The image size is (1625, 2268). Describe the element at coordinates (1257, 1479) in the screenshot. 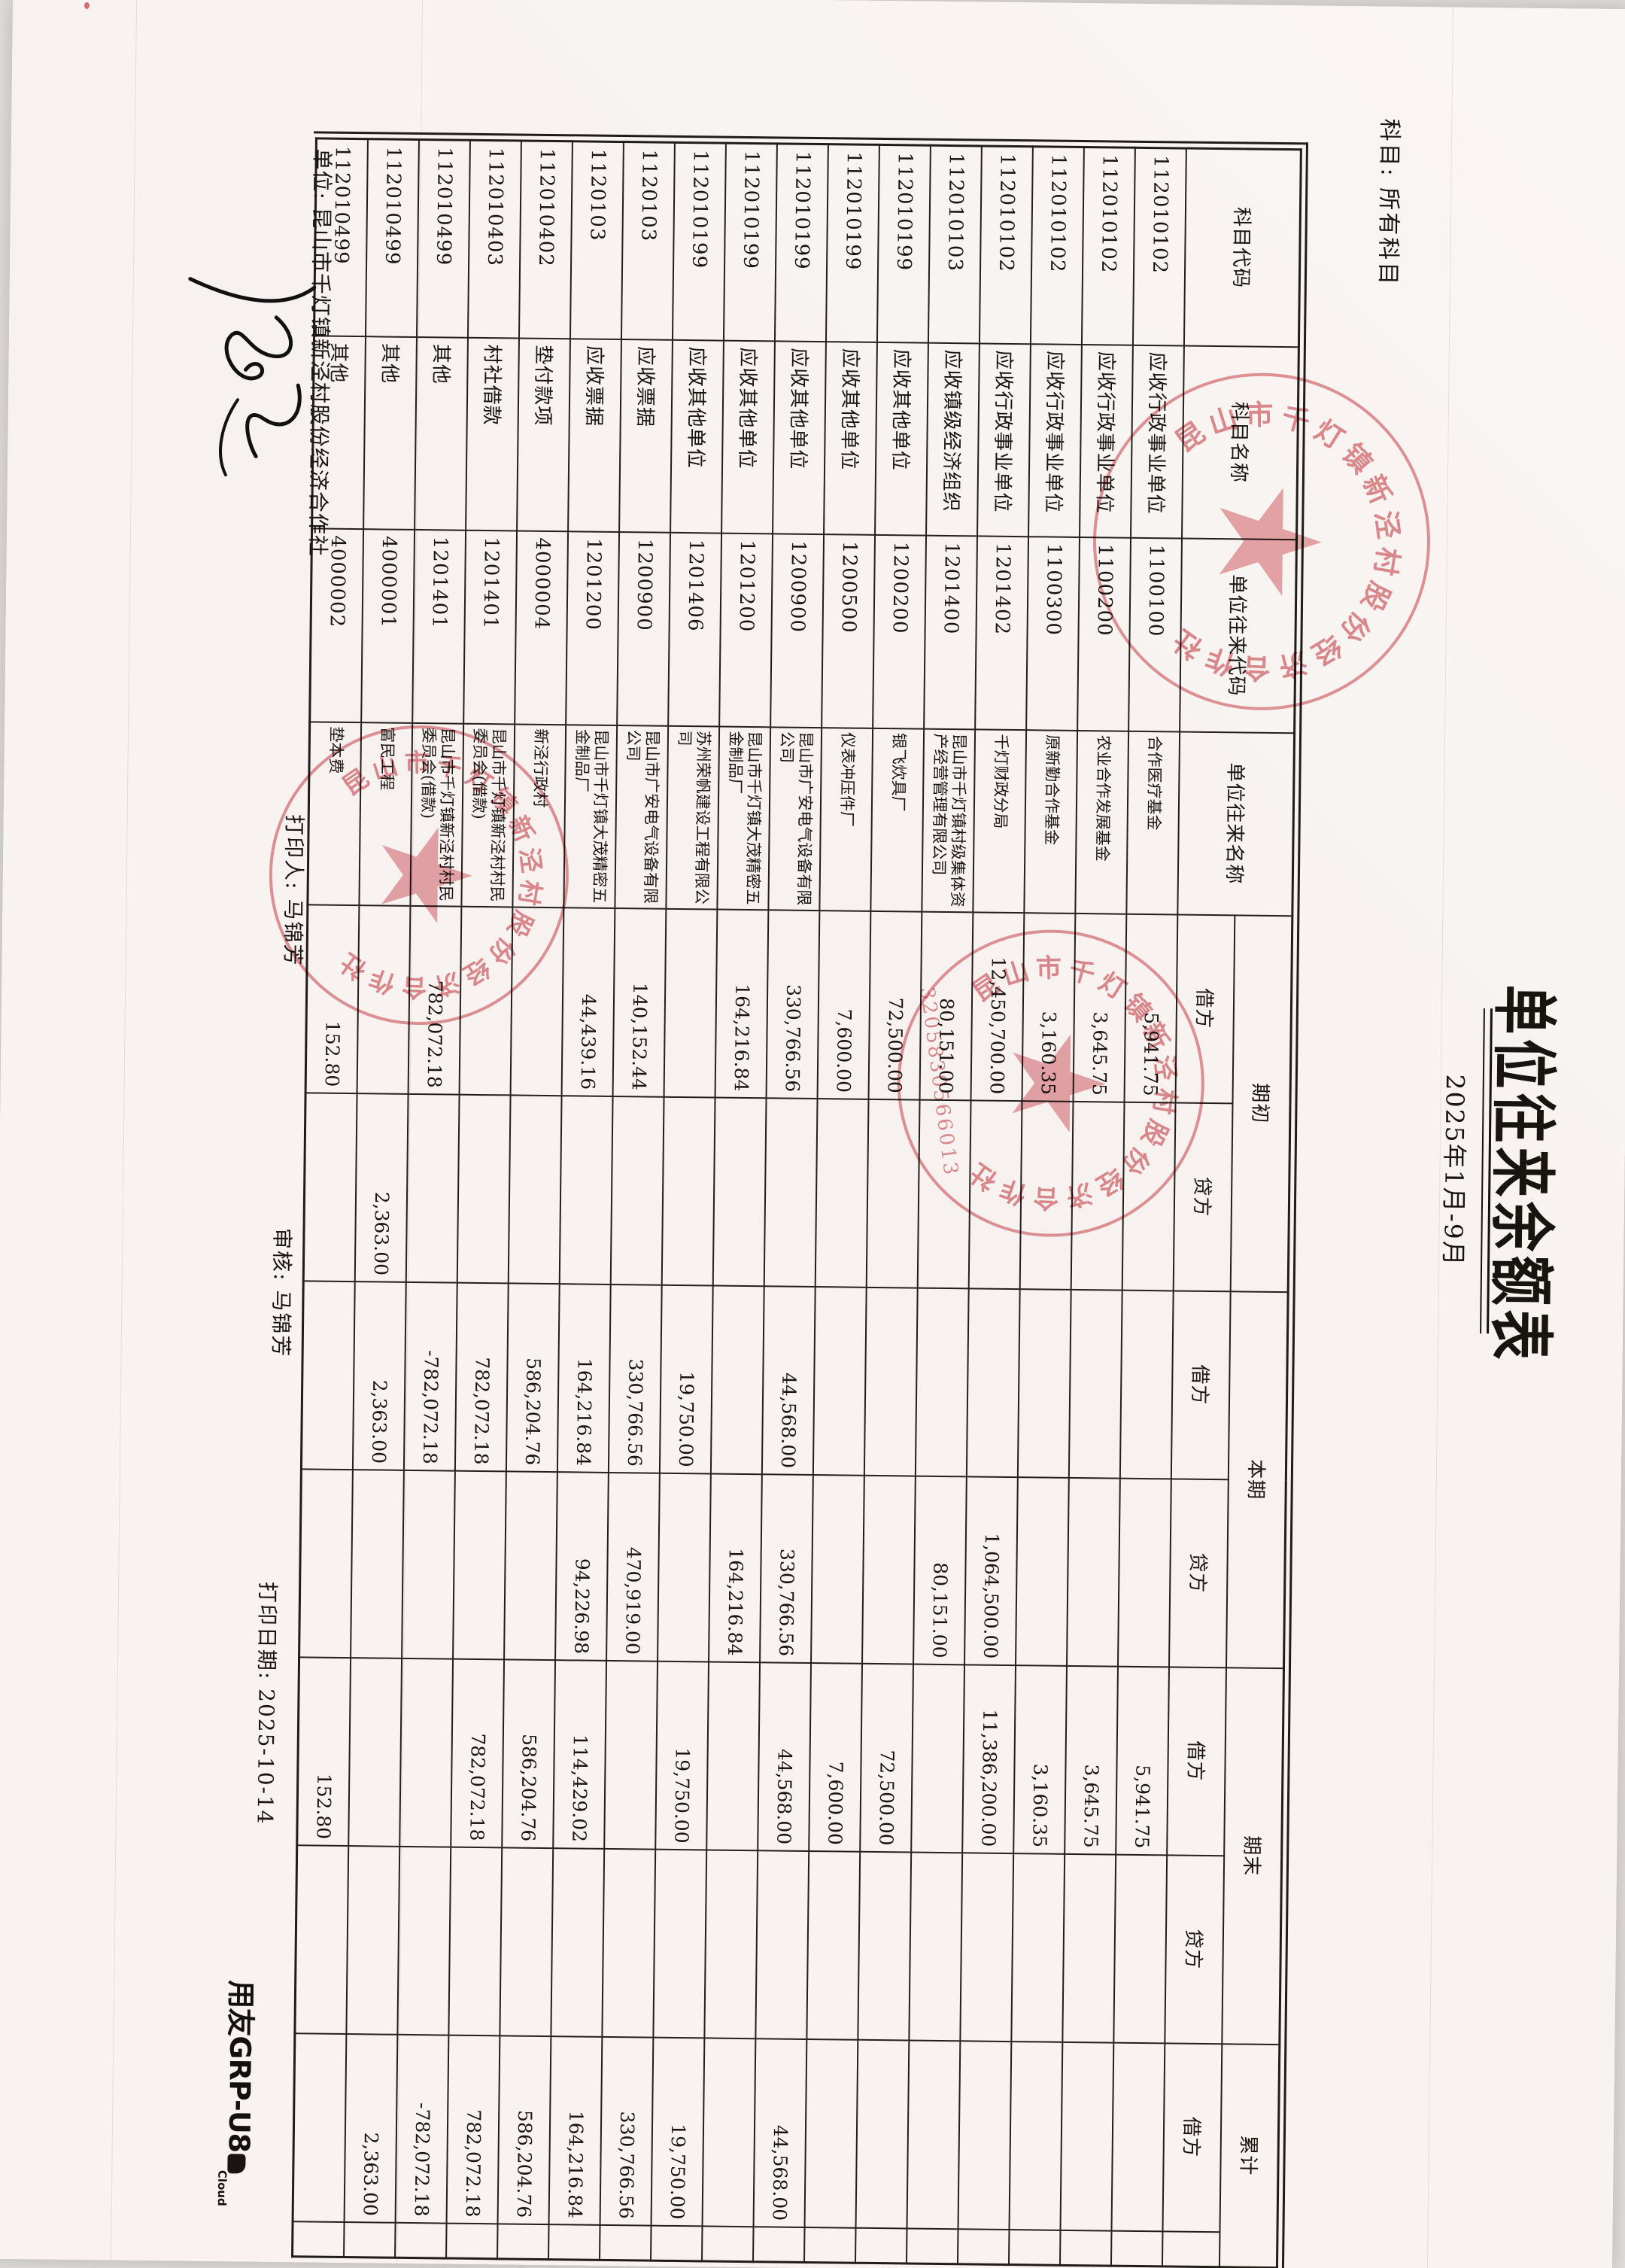

I see `col-group-1: 本期` at that location.